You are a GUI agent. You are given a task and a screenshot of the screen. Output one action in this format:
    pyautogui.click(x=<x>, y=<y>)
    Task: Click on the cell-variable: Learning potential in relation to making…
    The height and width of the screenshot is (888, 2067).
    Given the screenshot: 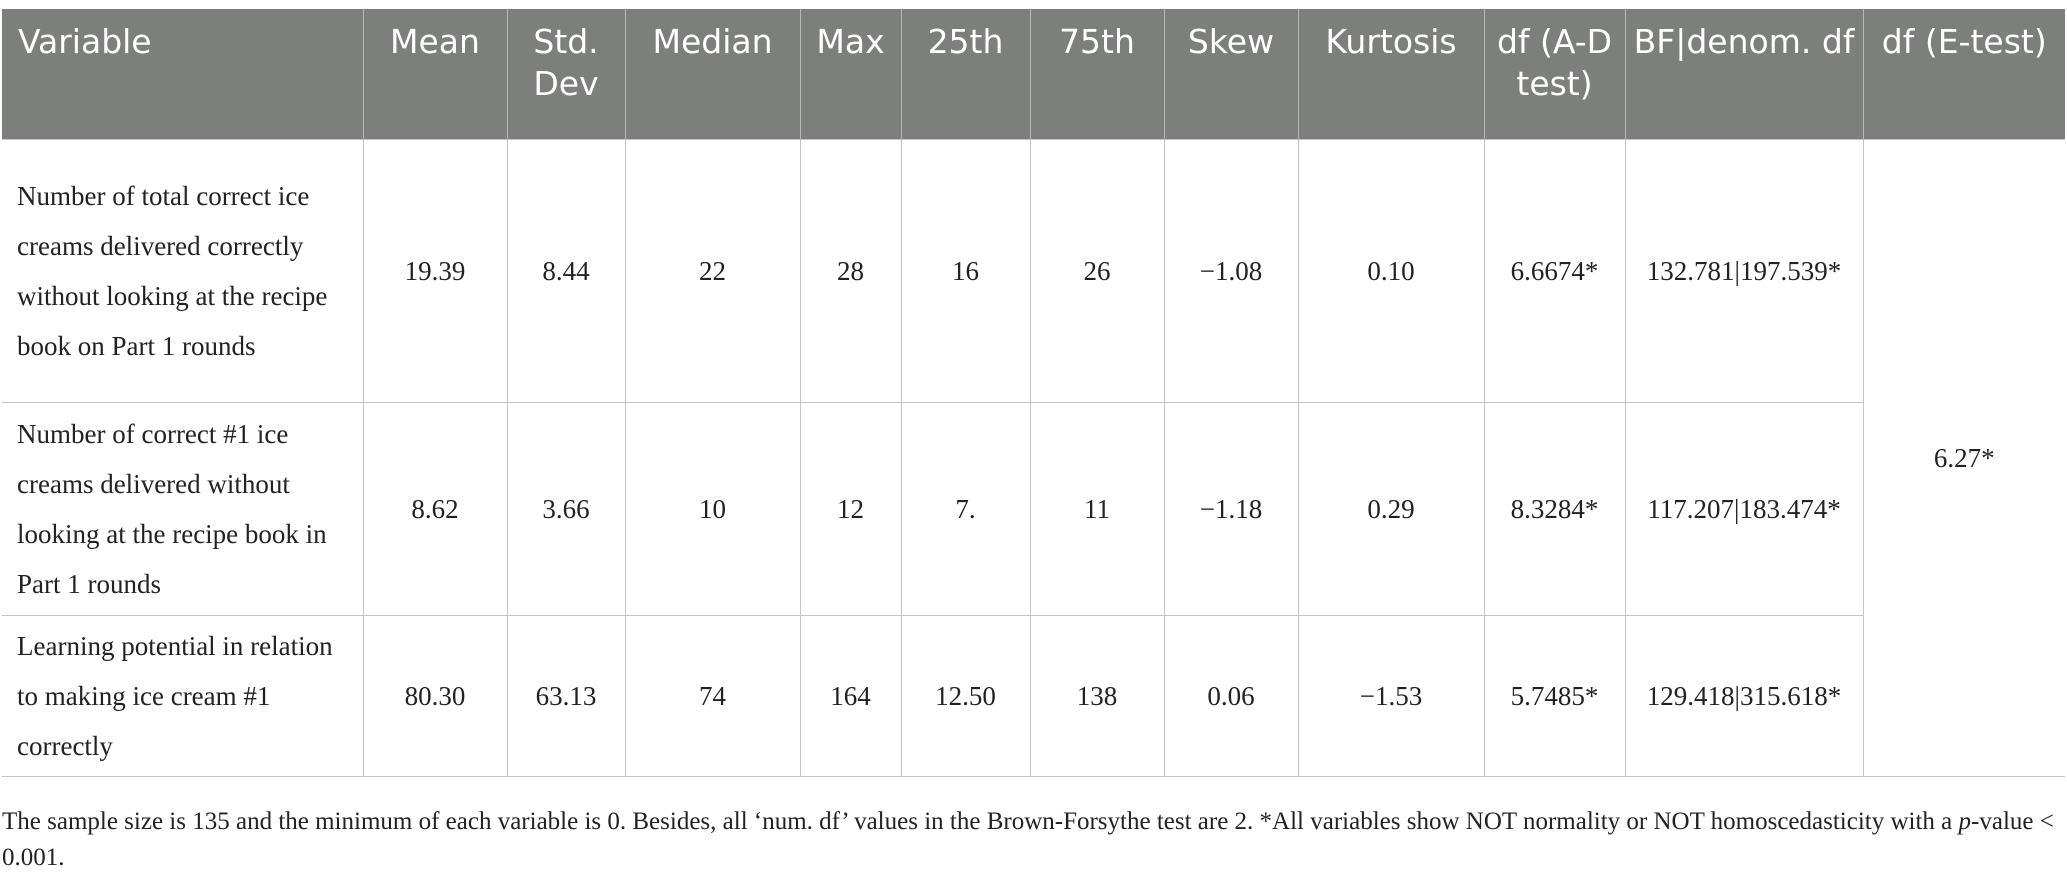 What is the action you would take?
    pyautogui.click(x=183, y=695)
    